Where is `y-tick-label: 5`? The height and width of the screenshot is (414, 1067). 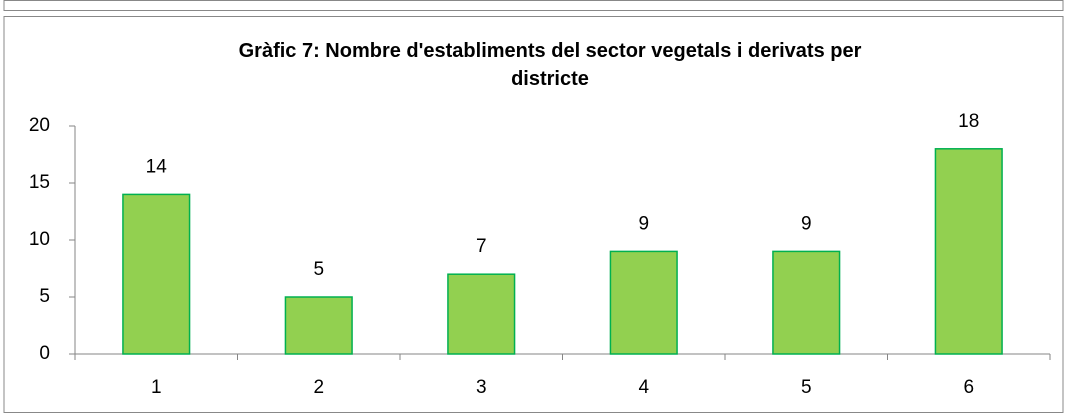
y-tick-label: 5 is located at coordinates (44, 296).